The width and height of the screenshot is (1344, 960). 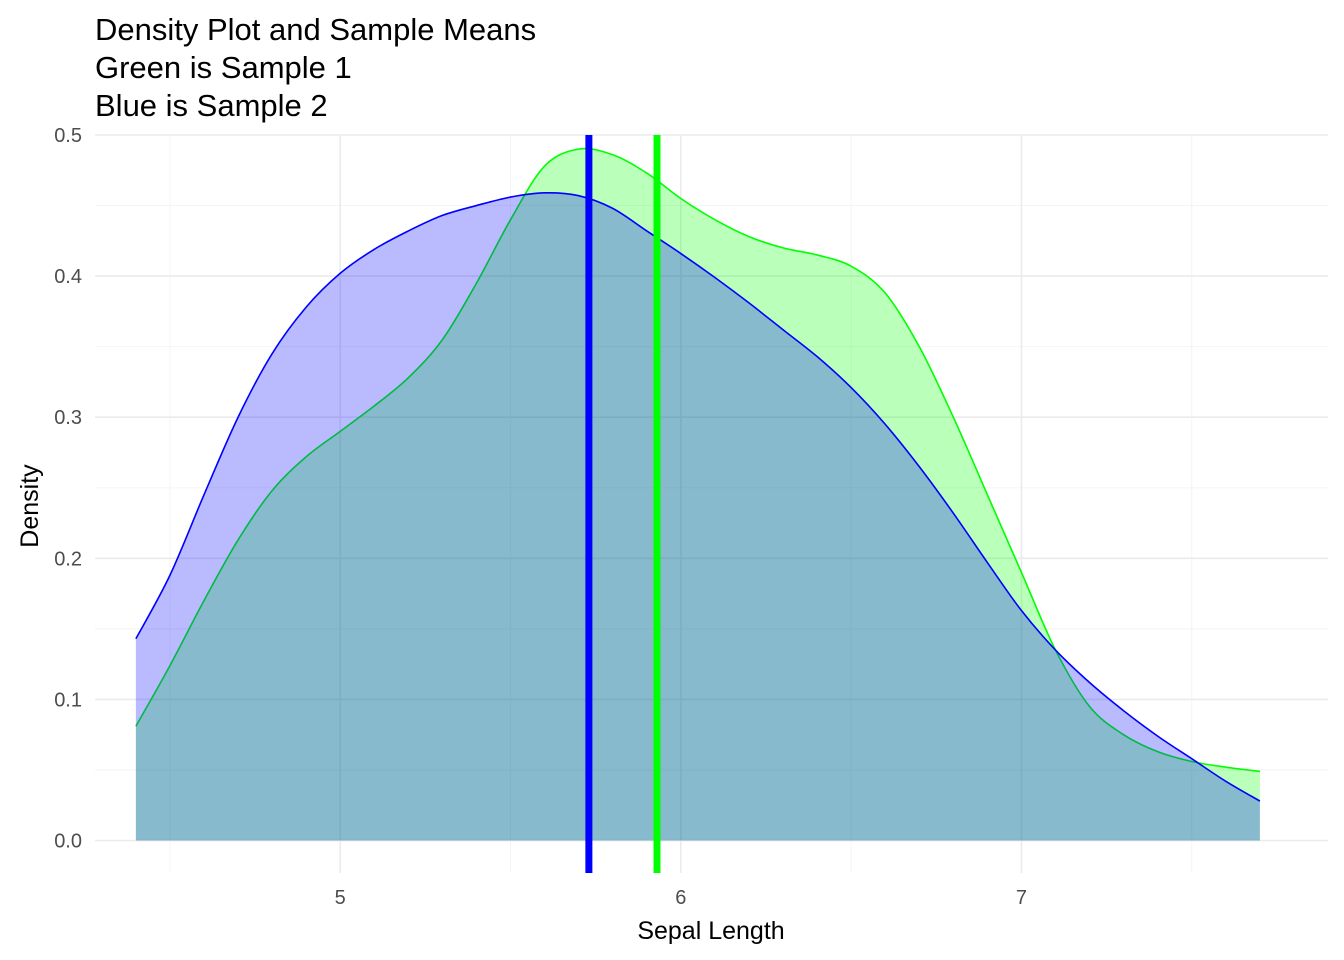 I want to click on y-tick-label: 0.1, so click(x=68, y=700).